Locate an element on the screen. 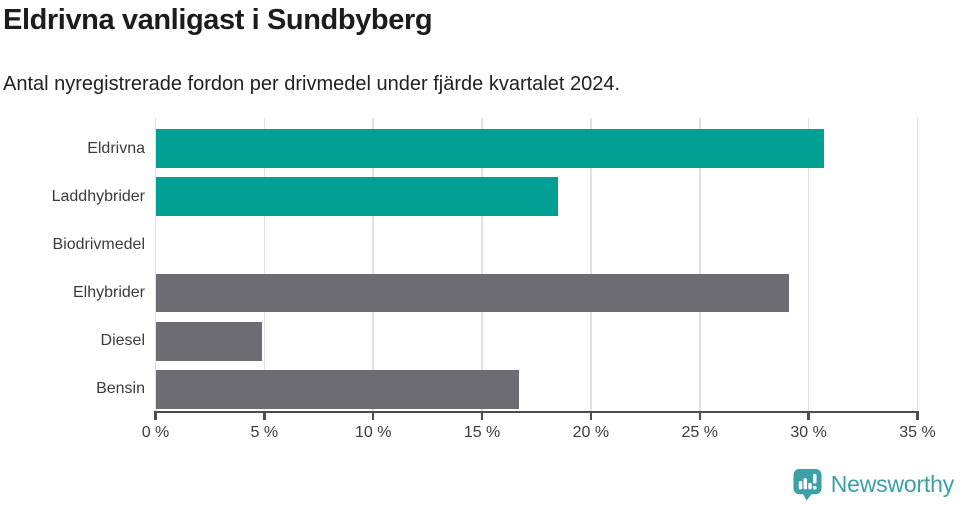  category-label: Diesel is located at coordinates (122, 341).